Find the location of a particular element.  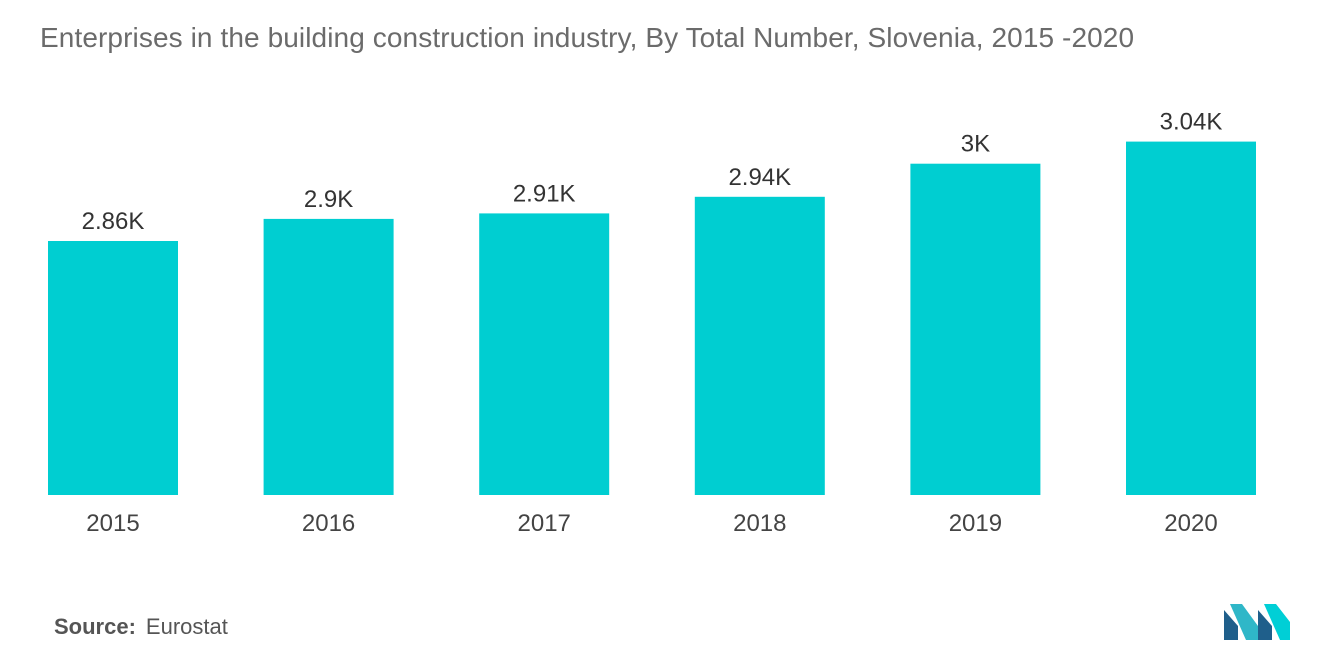

source-label: Source: is located at coordinates (95, 626).